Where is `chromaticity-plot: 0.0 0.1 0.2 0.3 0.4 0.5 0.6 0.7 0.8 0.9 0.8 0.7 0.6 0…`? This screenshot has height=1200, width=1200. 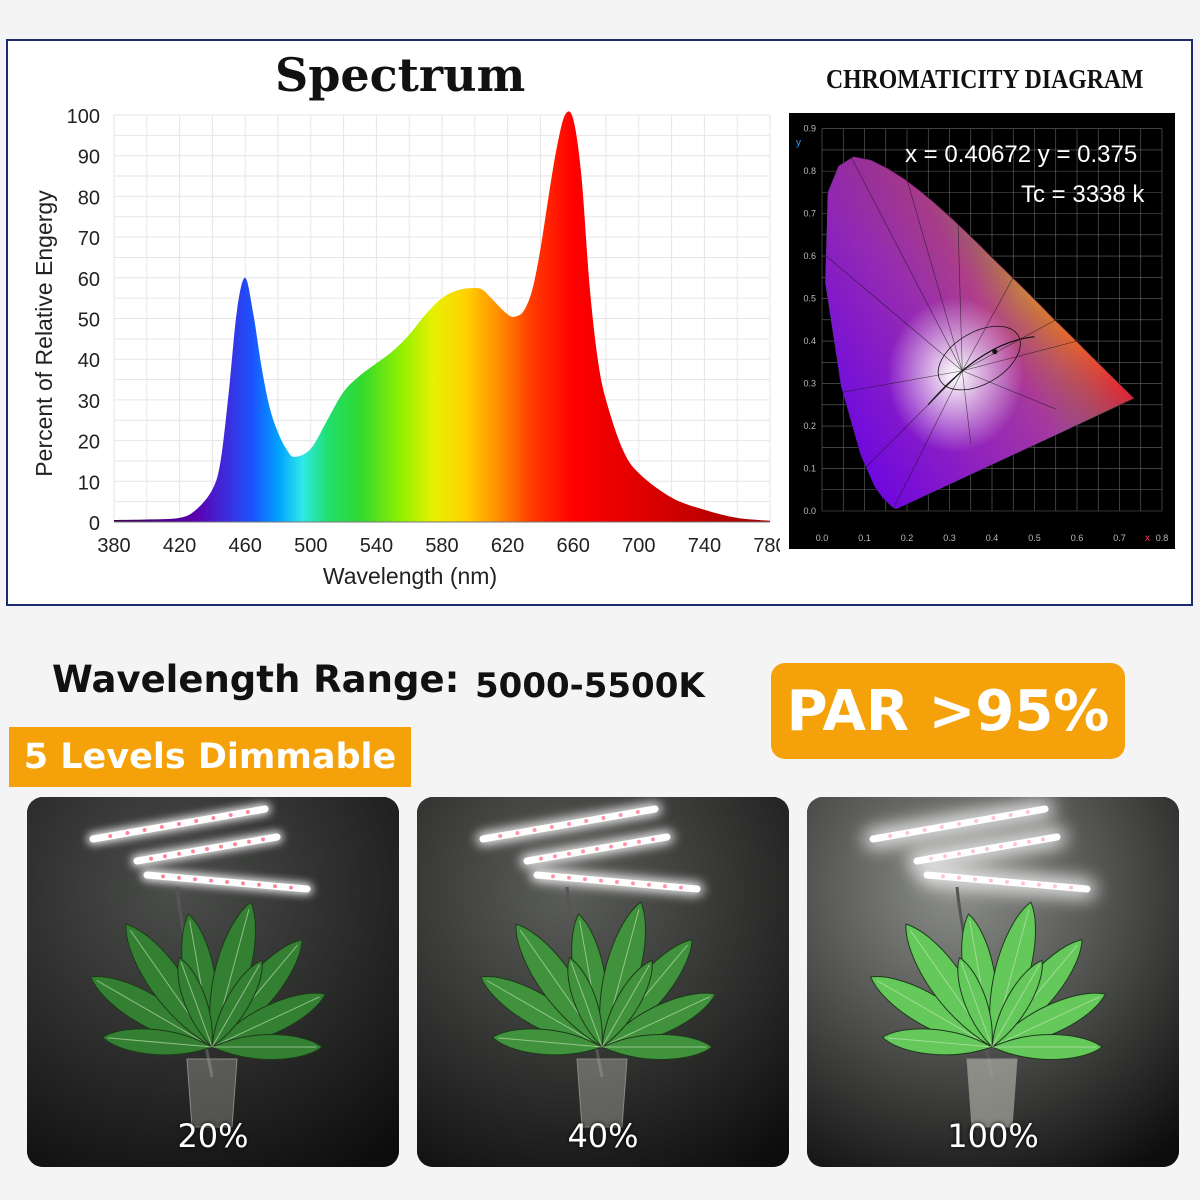 chromaticity-plot: 0.0 0.1 0.2 0.3 0.4 0.5 0.6 0.7 0.8 0.9 0.8 0.7 0.6 0… is located at coordinates (982, 334).